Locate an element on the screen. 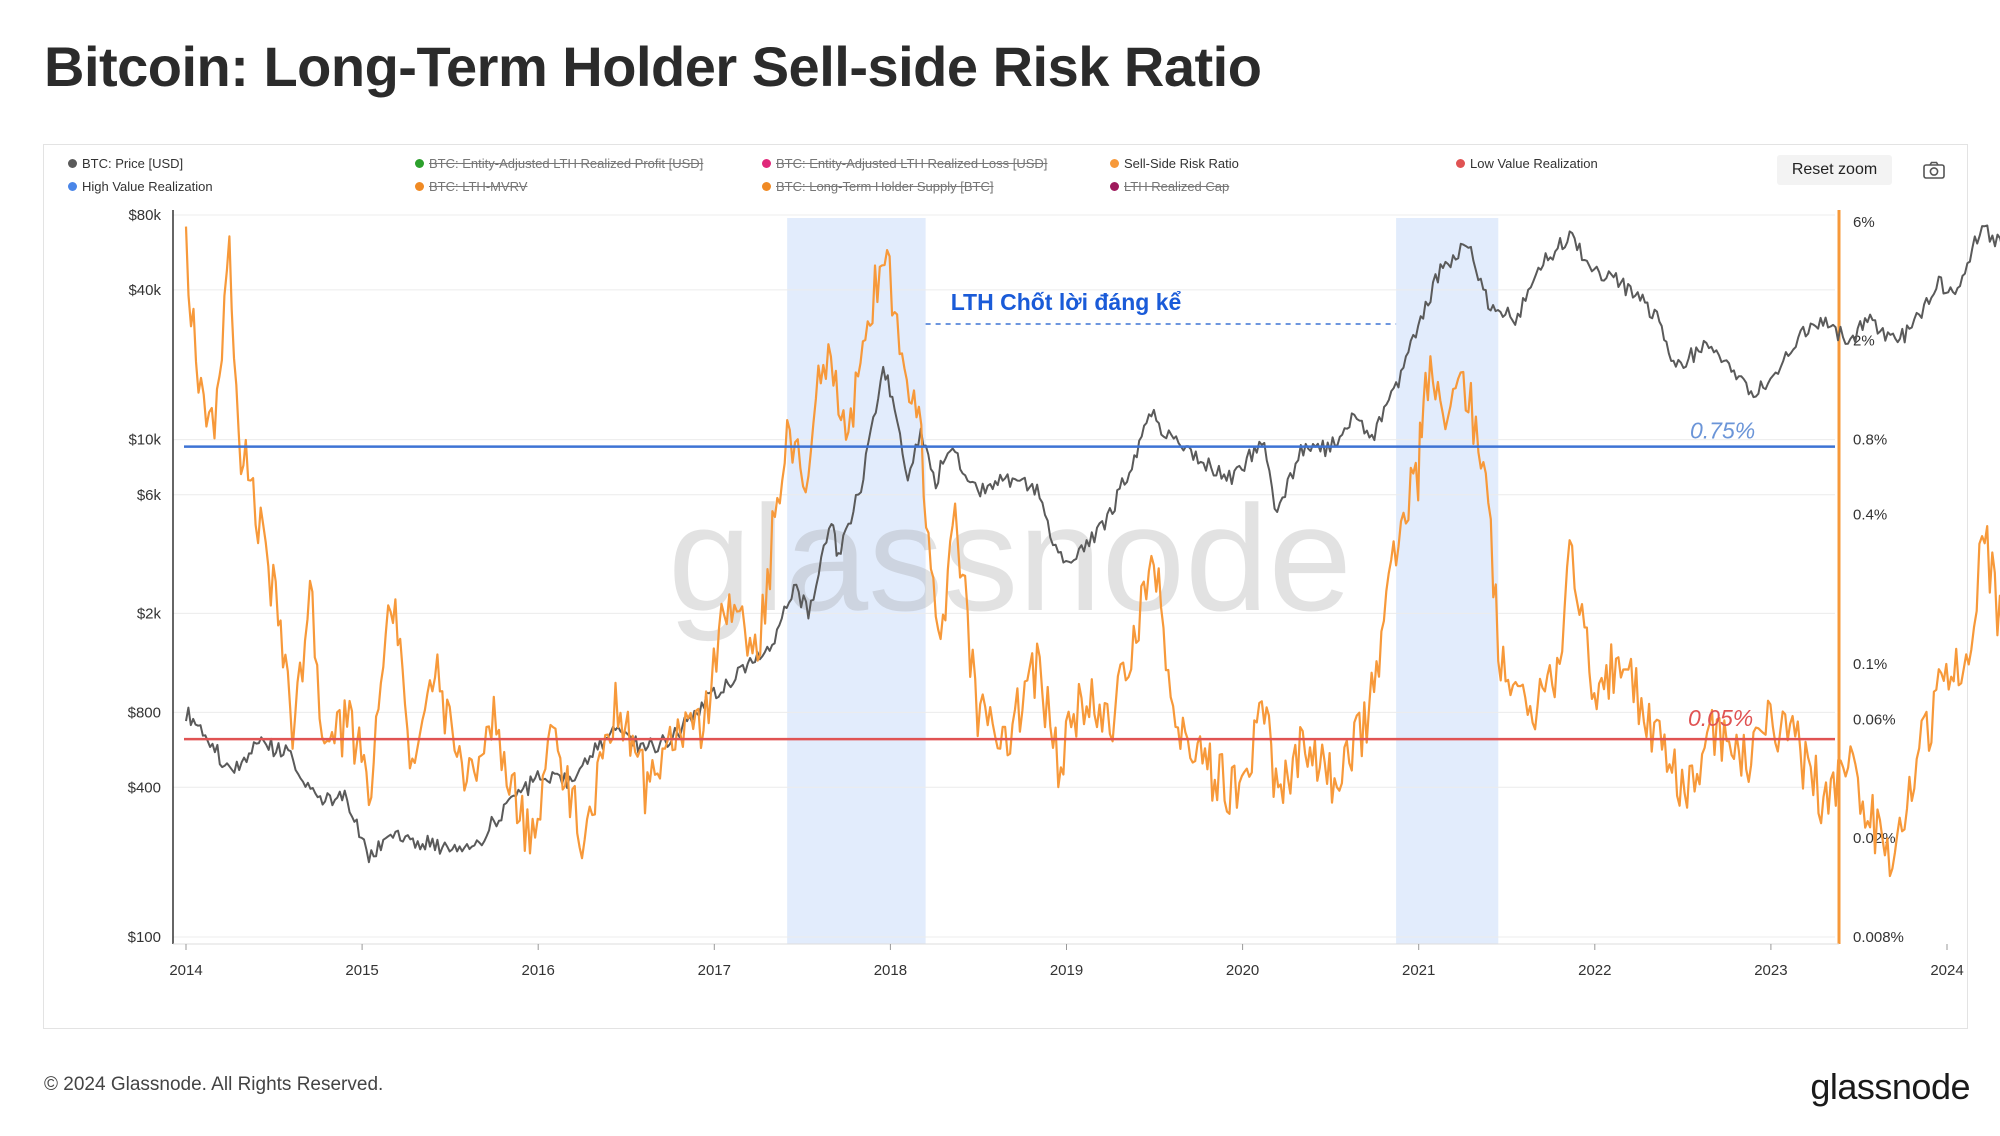 Image resolution: width=2000 pixels, height=1136 pixels. y-left-tick-label: $6k is located at coordinates (149, 495).